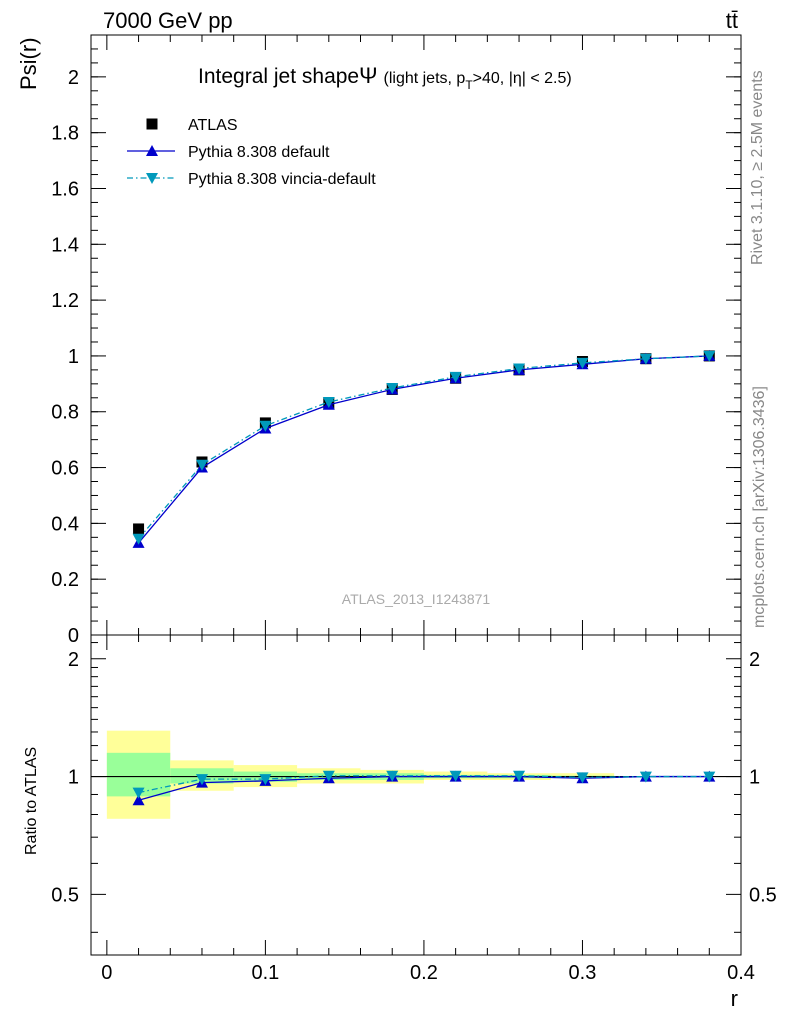  Describe the element at coordinates (522, 78) in the screenshot. I see `plot-title-note-rest: >40, |η| < 2.5)` at that location.